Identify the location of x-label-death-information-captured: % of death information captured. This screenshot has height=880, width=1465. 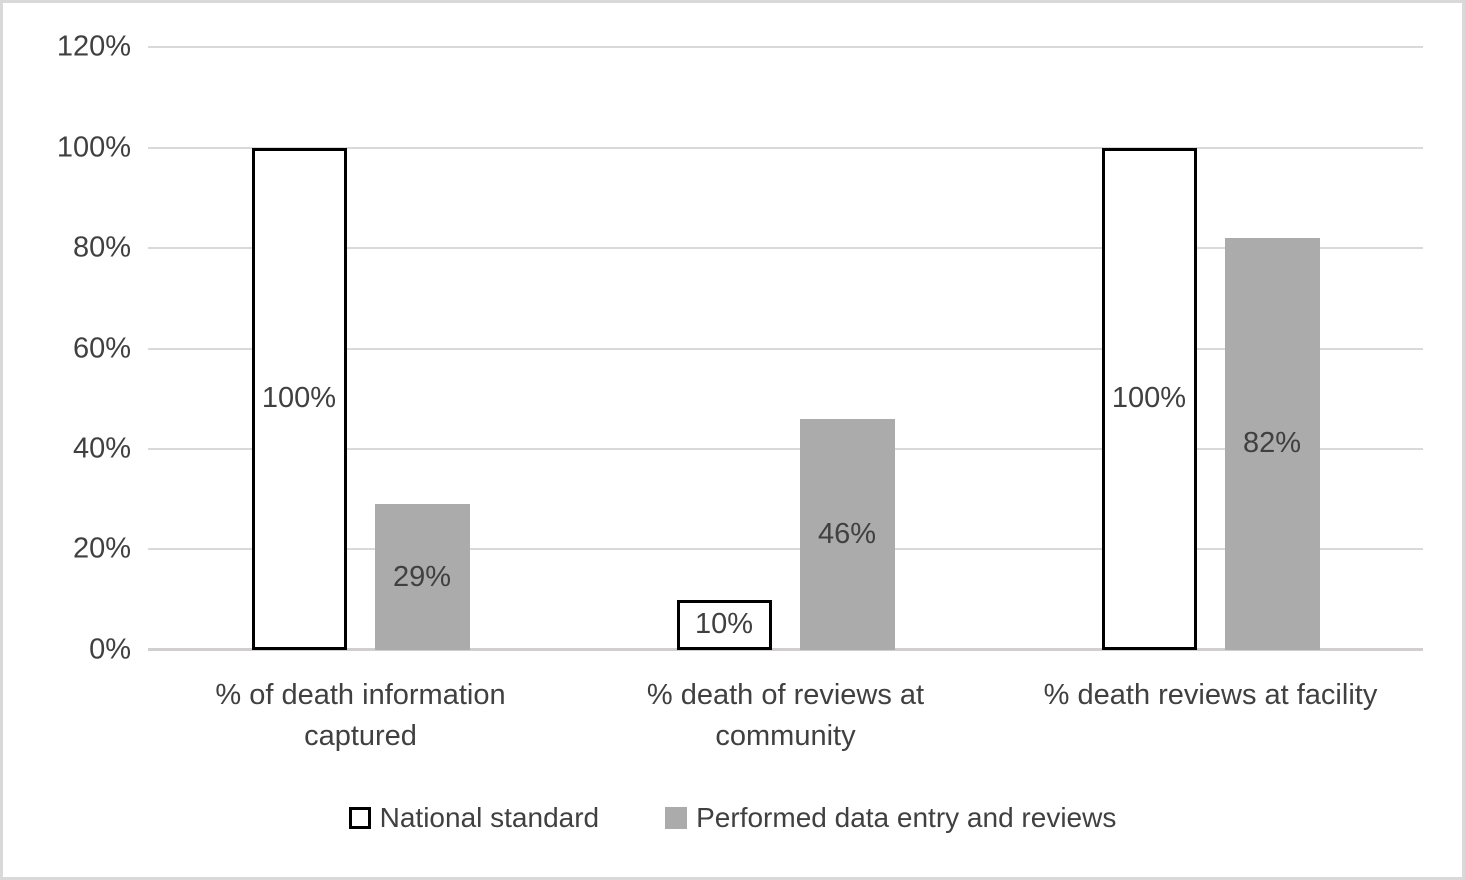
(360, 715).